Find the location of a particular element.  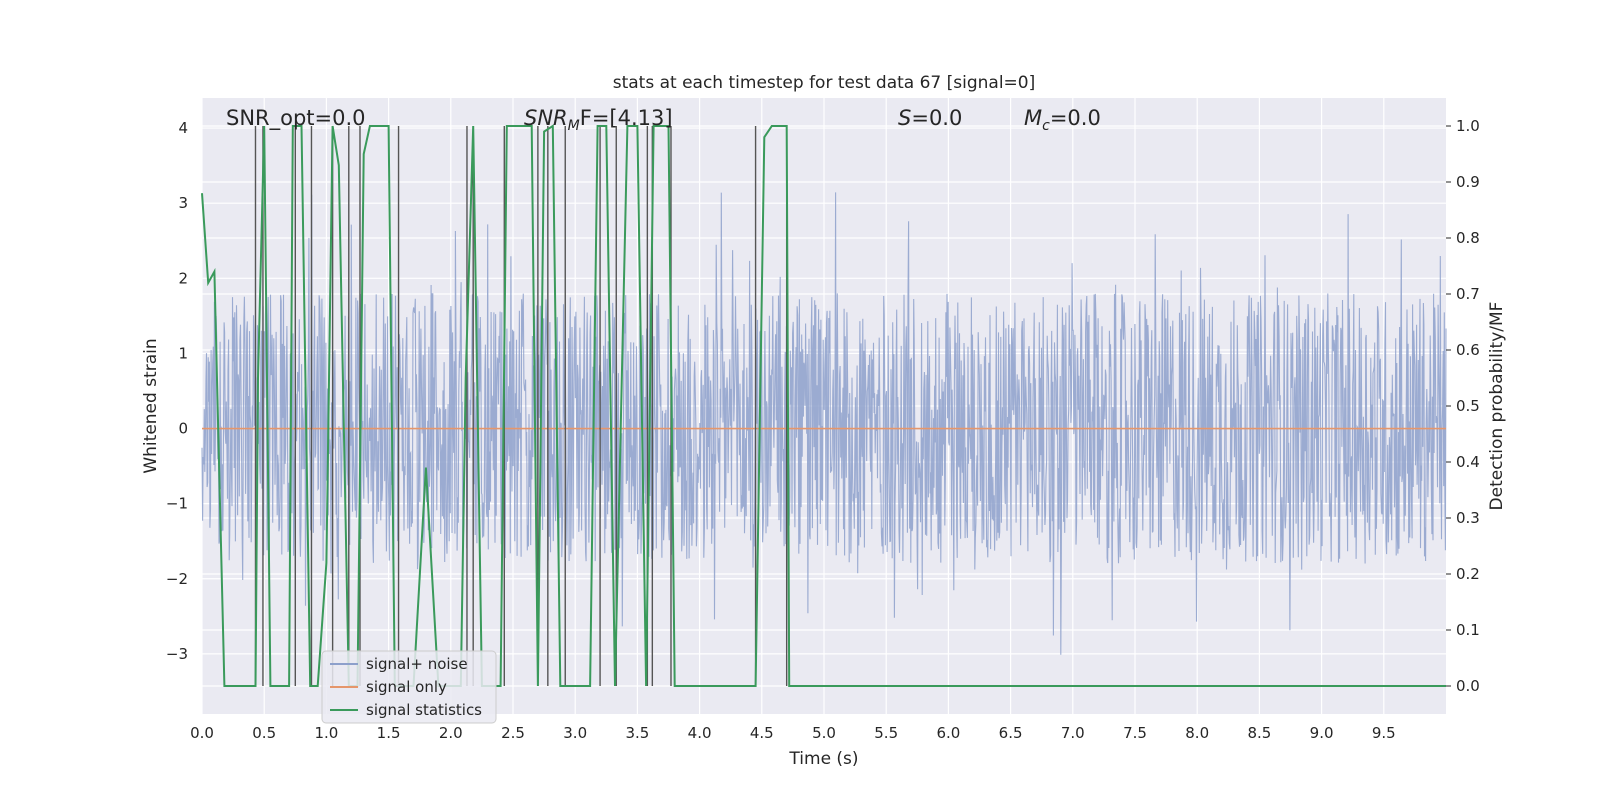

x-tick-label: 4.0 is located at coordinates (700, 733).